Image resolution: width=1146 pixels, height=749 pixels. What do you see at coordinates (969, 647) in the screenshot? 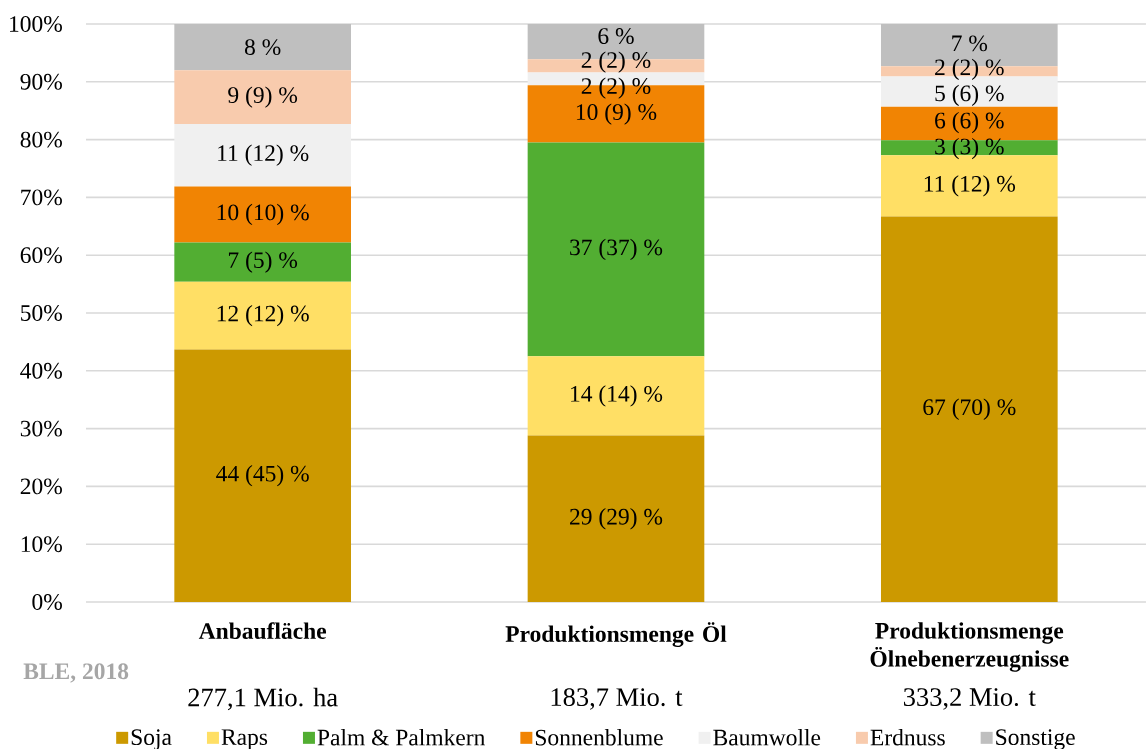
I see `x-tick-label: Produktionsmenge Ölnebenerzeugnisse` at bounding box center [969, 647].